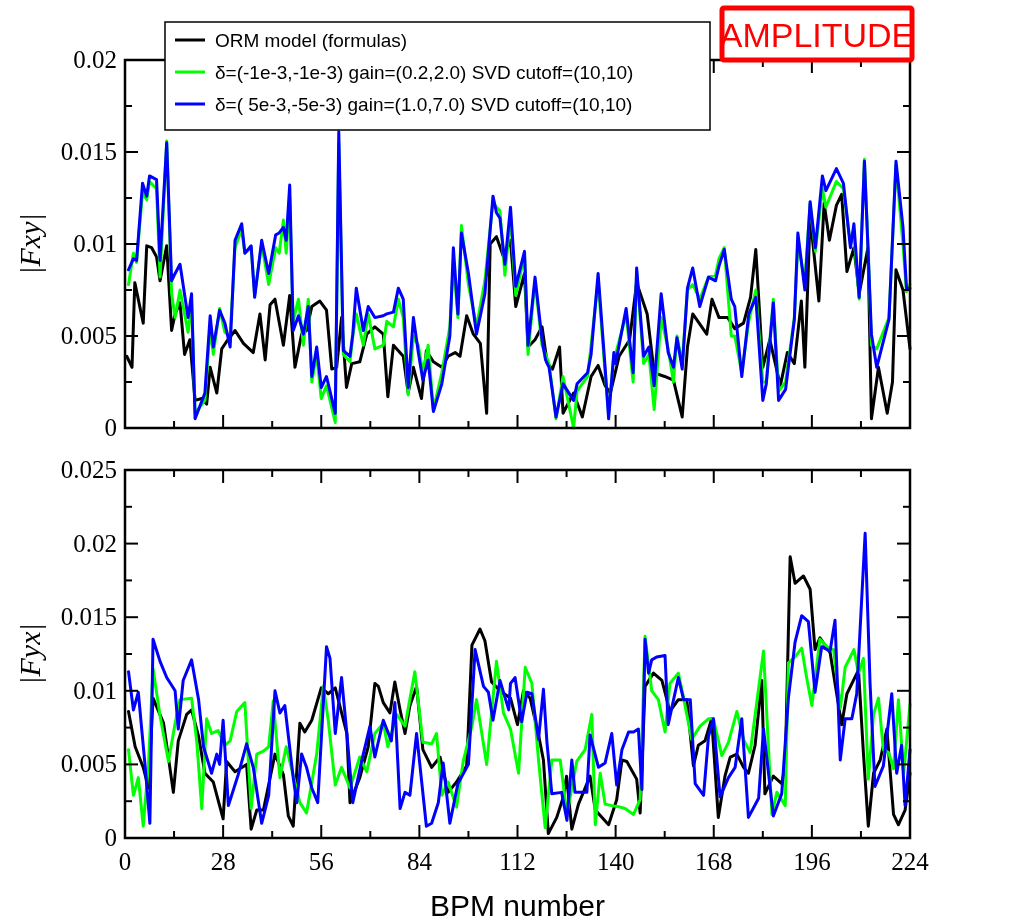 This screenshot has height=921, width=1022. Describe the element at coordinates (615, 861) in the screenshot. I see `x-tick-label: 140` at that location.